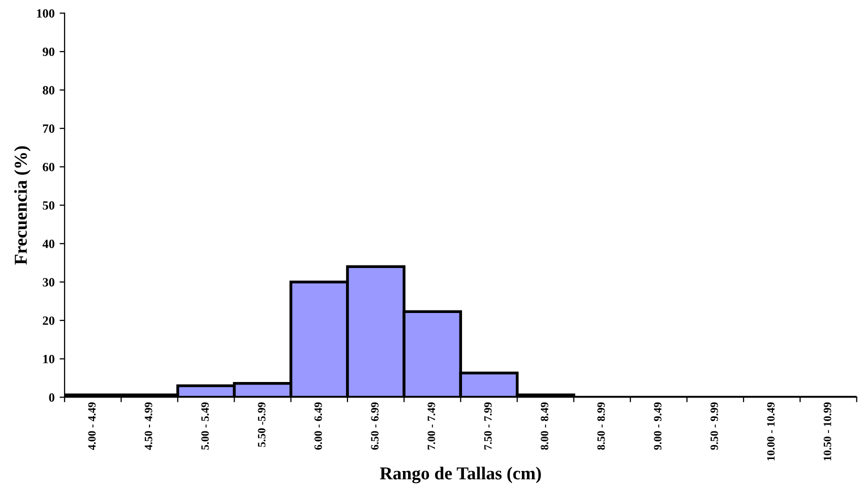 The image size is (861, 488). Describe the element at coordinates (318, 426) in the screenshot. I see `x-tick-label: 6.00 - 6.49` at that location.